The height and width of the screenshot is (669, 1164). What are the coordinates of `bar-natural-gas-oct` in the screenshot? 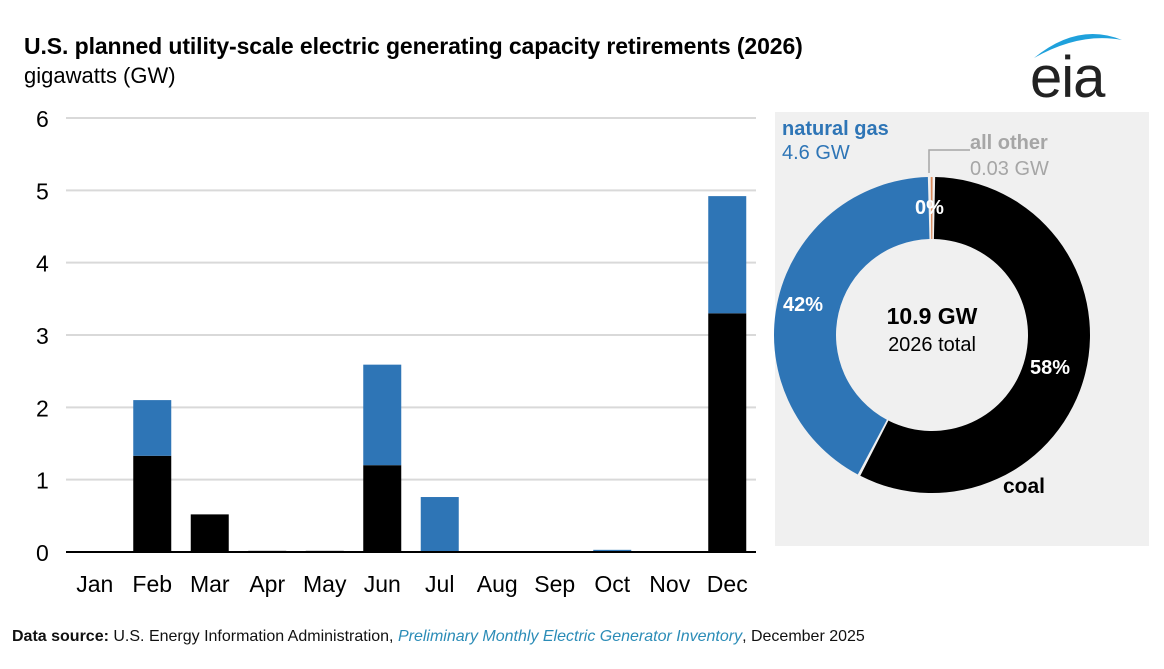 It's located at (612, 550).